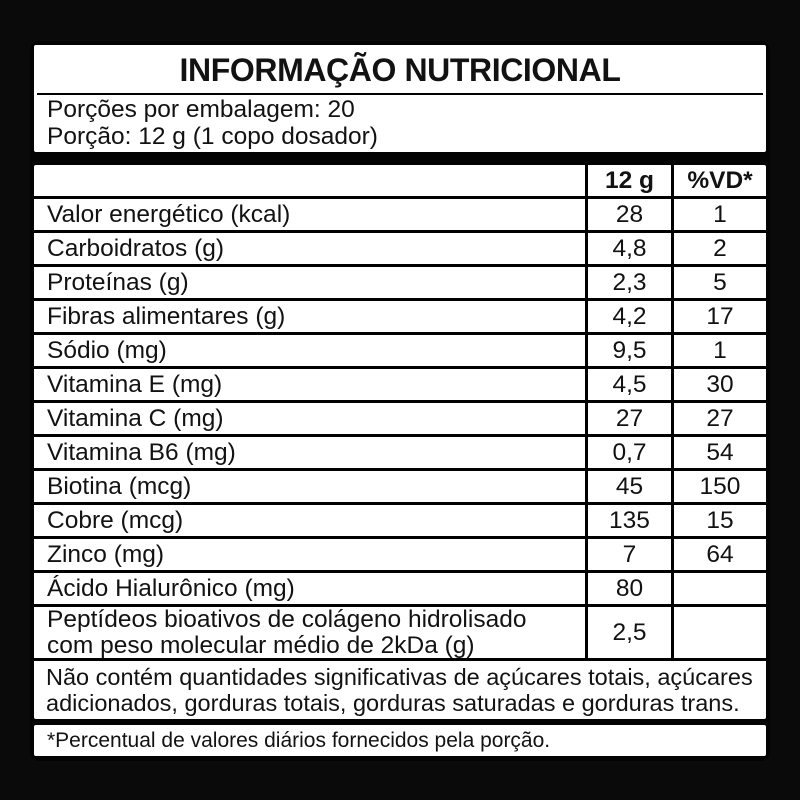  What do you see at coordinates (628, 452) in the screenshot?
I see `nutrient-amount: 0,7` at bounding box center [628, 452].